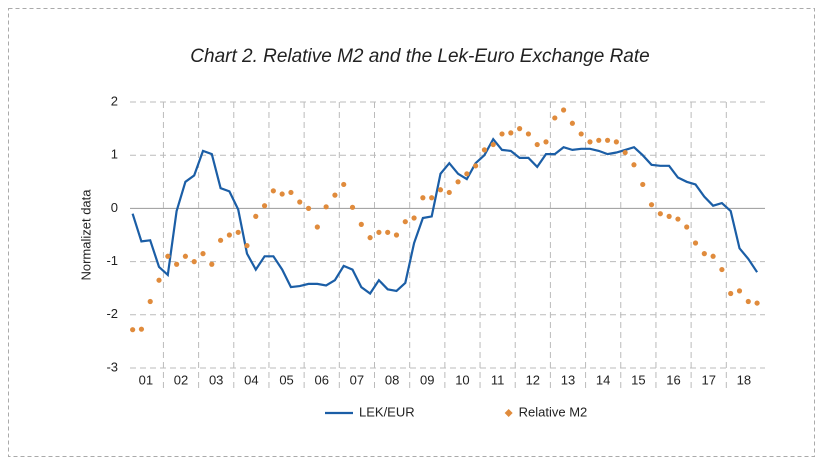 This screenshot has height=460, width=817. What do you see at coordinates (744, 379) in the screenshot?
I see `x-tick-label: 18` at bounding box center [744, 379].